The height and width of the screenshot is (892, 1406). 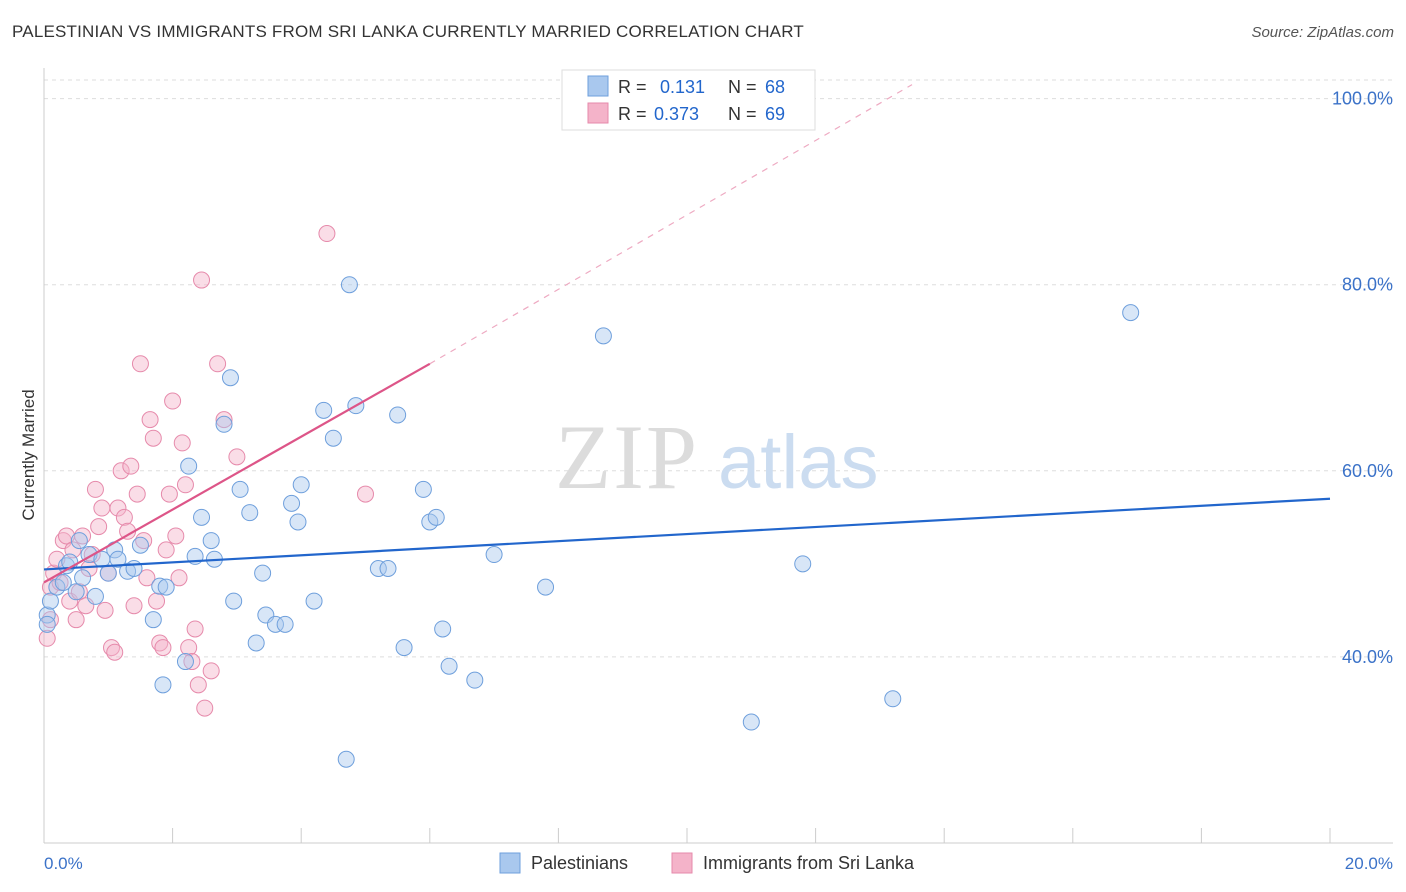 What do you see at coordinates (671, 224) in the screenshot?
I see `trend-extension-sri-lanka` at bounding box center [671, 224].